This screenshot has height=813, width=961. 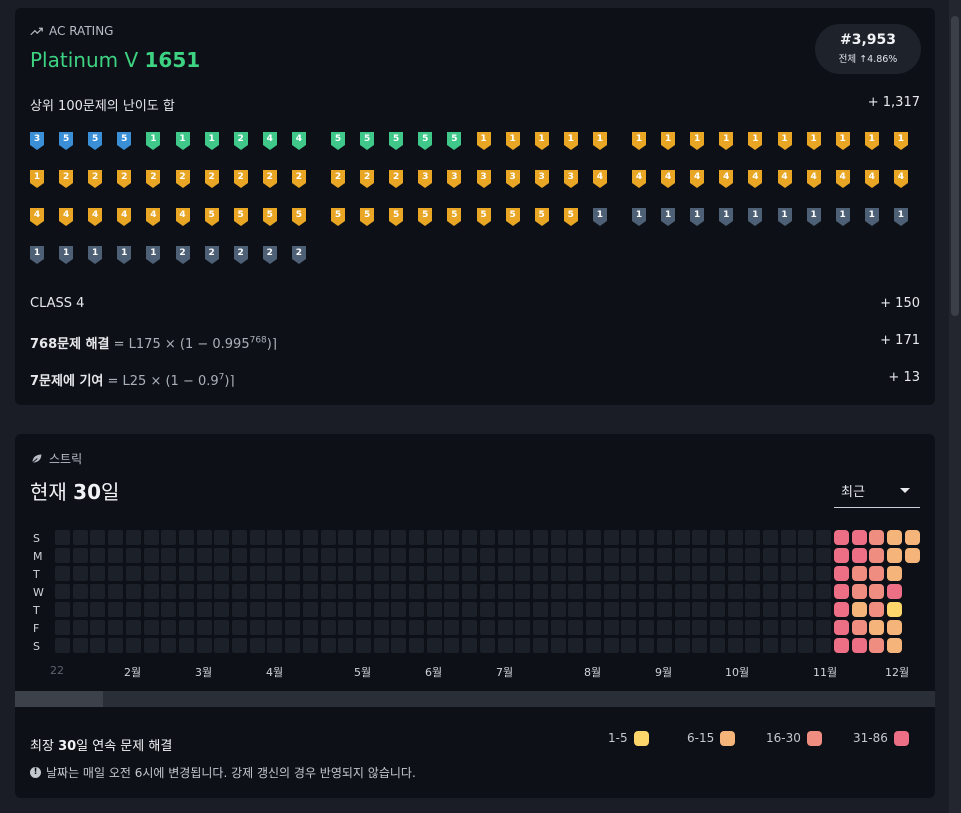 What do you see at coordinates (877, 491) in the screenshot?
I see `range-select: 최근` at bounding box center [877, 491].